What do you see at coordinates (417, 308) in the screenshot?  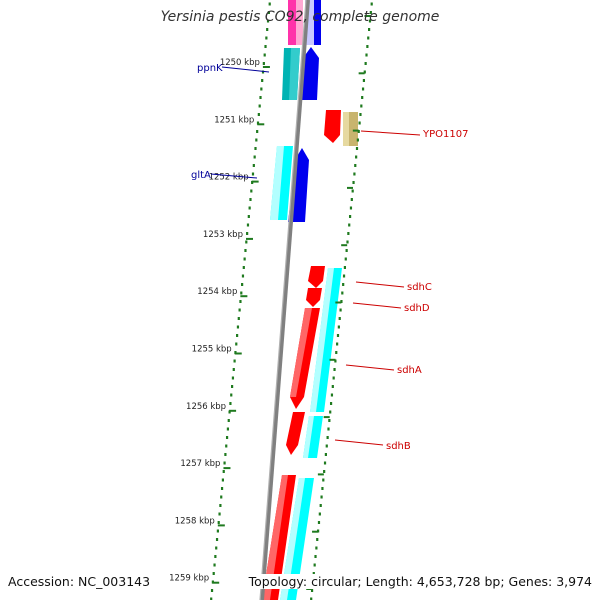 I see `gene-name: sdhD` at bounding box center [417, 308].